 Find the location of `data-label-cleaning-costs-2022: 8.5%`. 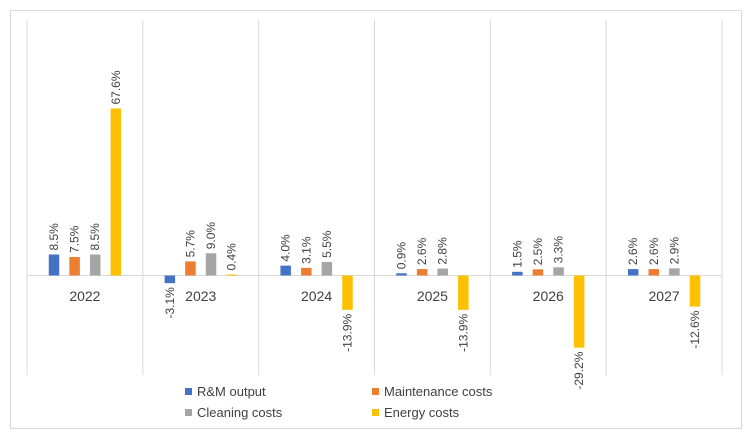

data-label-cleaning-costs-2022: 8.5% is located at coordinates (95, 237).